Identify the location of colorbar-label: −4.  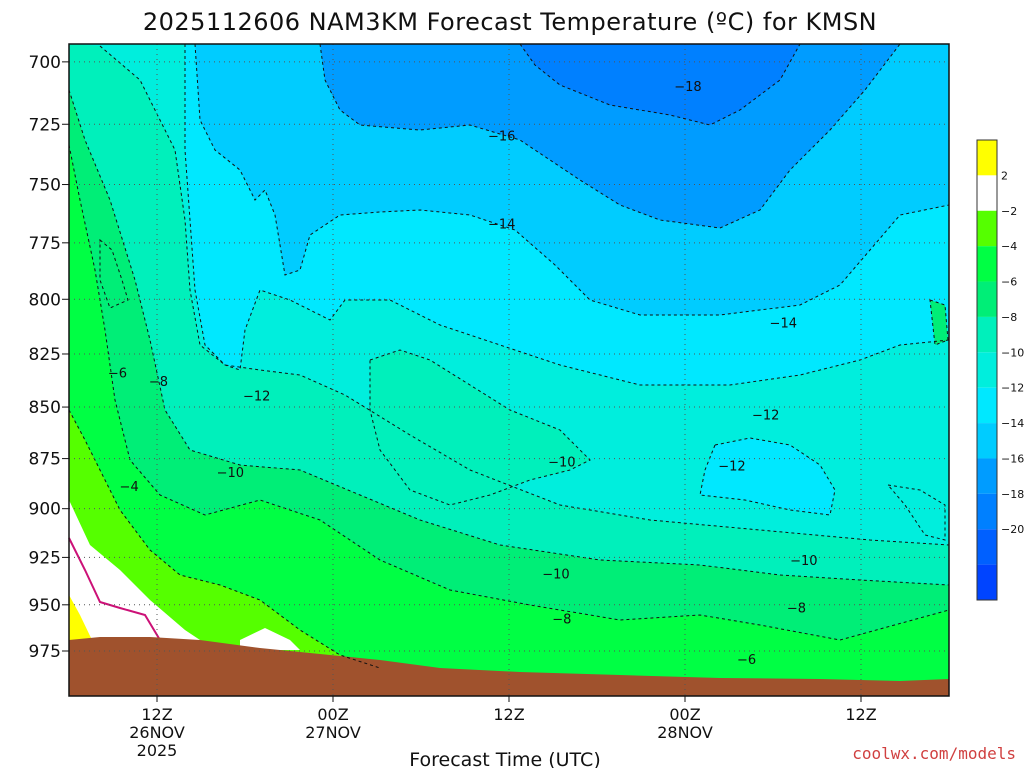
(1009, 246).